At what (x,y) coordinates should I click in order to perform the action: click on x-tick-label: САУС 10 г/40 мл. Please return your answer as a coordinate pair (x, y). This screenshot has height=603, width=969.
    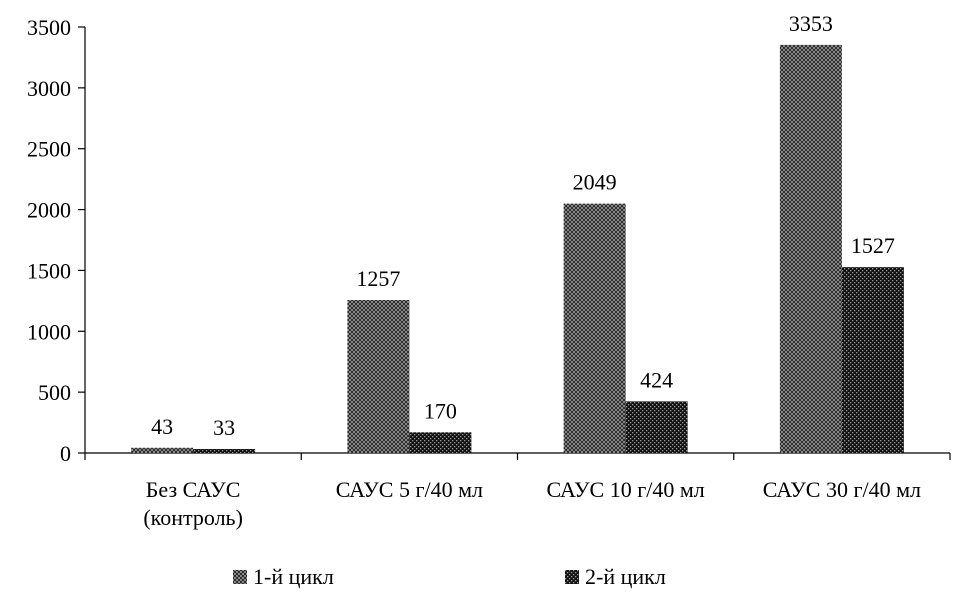
    Looking at the image, I should click on (625, 489).